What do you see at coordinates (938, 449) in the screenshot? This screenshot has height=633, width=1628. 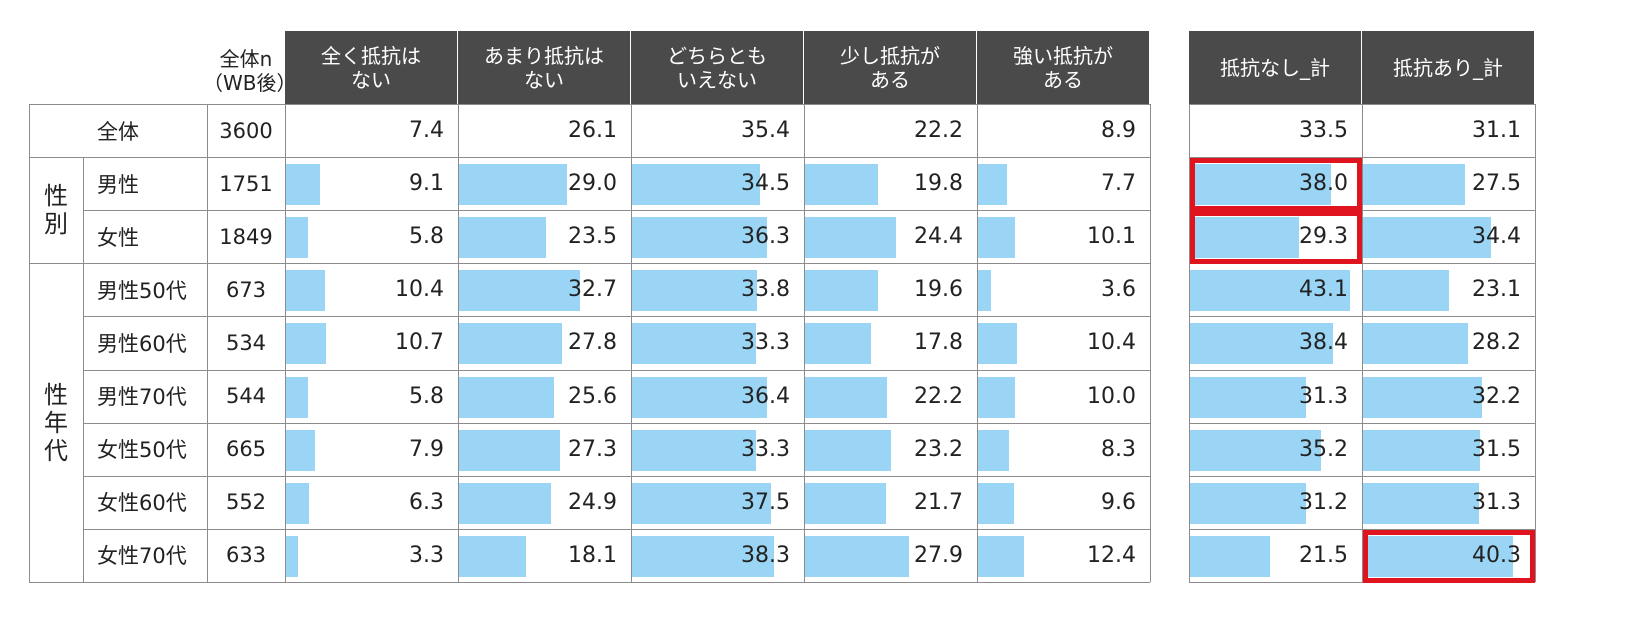 I see `data-label: 23.2` at bounding box center [938, 449].